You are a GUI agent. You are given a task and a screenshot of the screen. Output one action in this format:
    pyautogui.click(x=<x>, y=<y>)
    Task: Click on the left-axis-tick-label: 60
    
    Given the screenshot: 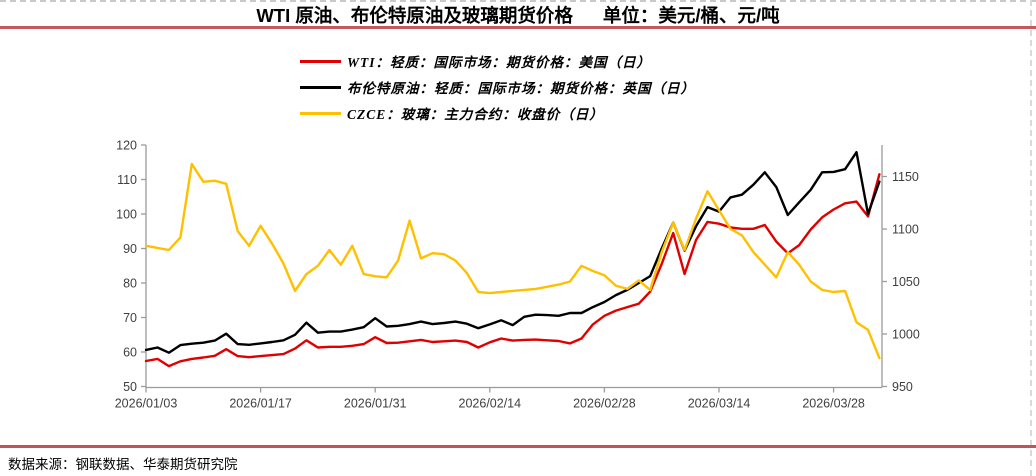 What is the action you would take?
    pyautogui.click(x=130, y=353)
    